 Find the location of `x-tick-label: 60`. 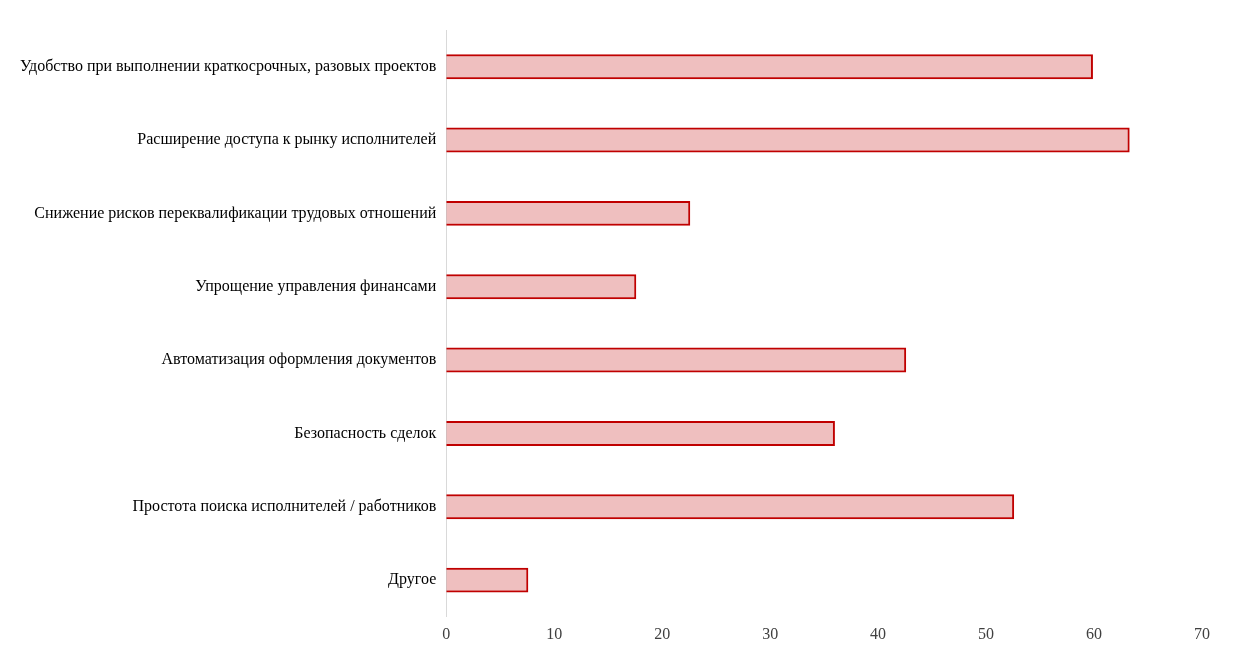

x-tick-label: 60 is located at coordinates (1094, 633).